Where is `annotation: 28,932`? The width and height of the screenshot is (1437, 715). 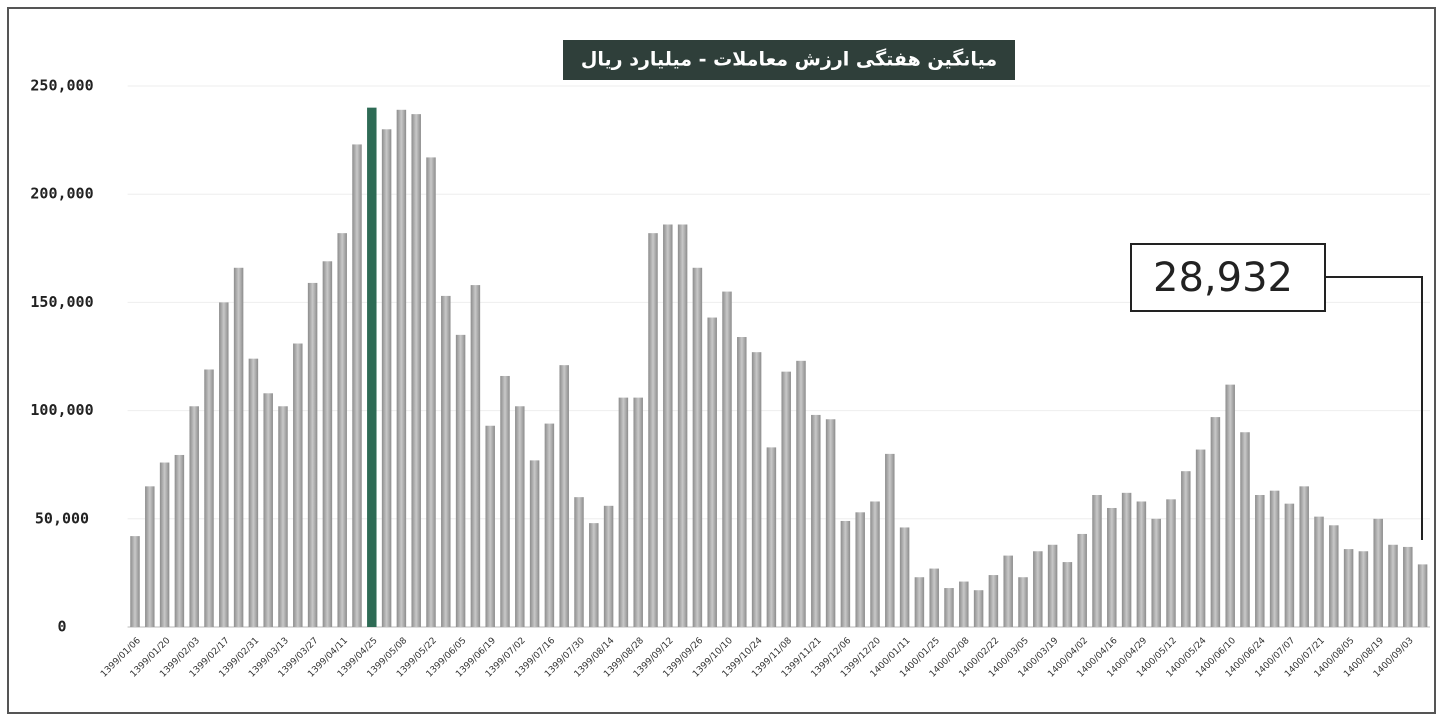 annotation: 28,932 is located at coordinates (1223, 278).